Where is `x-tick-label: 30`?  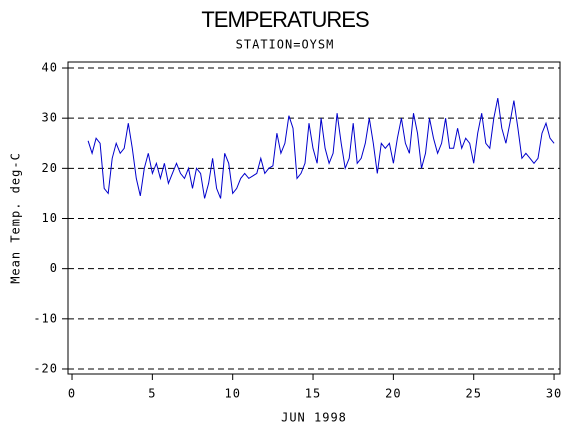 x-tick-label: 30 is located at coordinates (554, 394).